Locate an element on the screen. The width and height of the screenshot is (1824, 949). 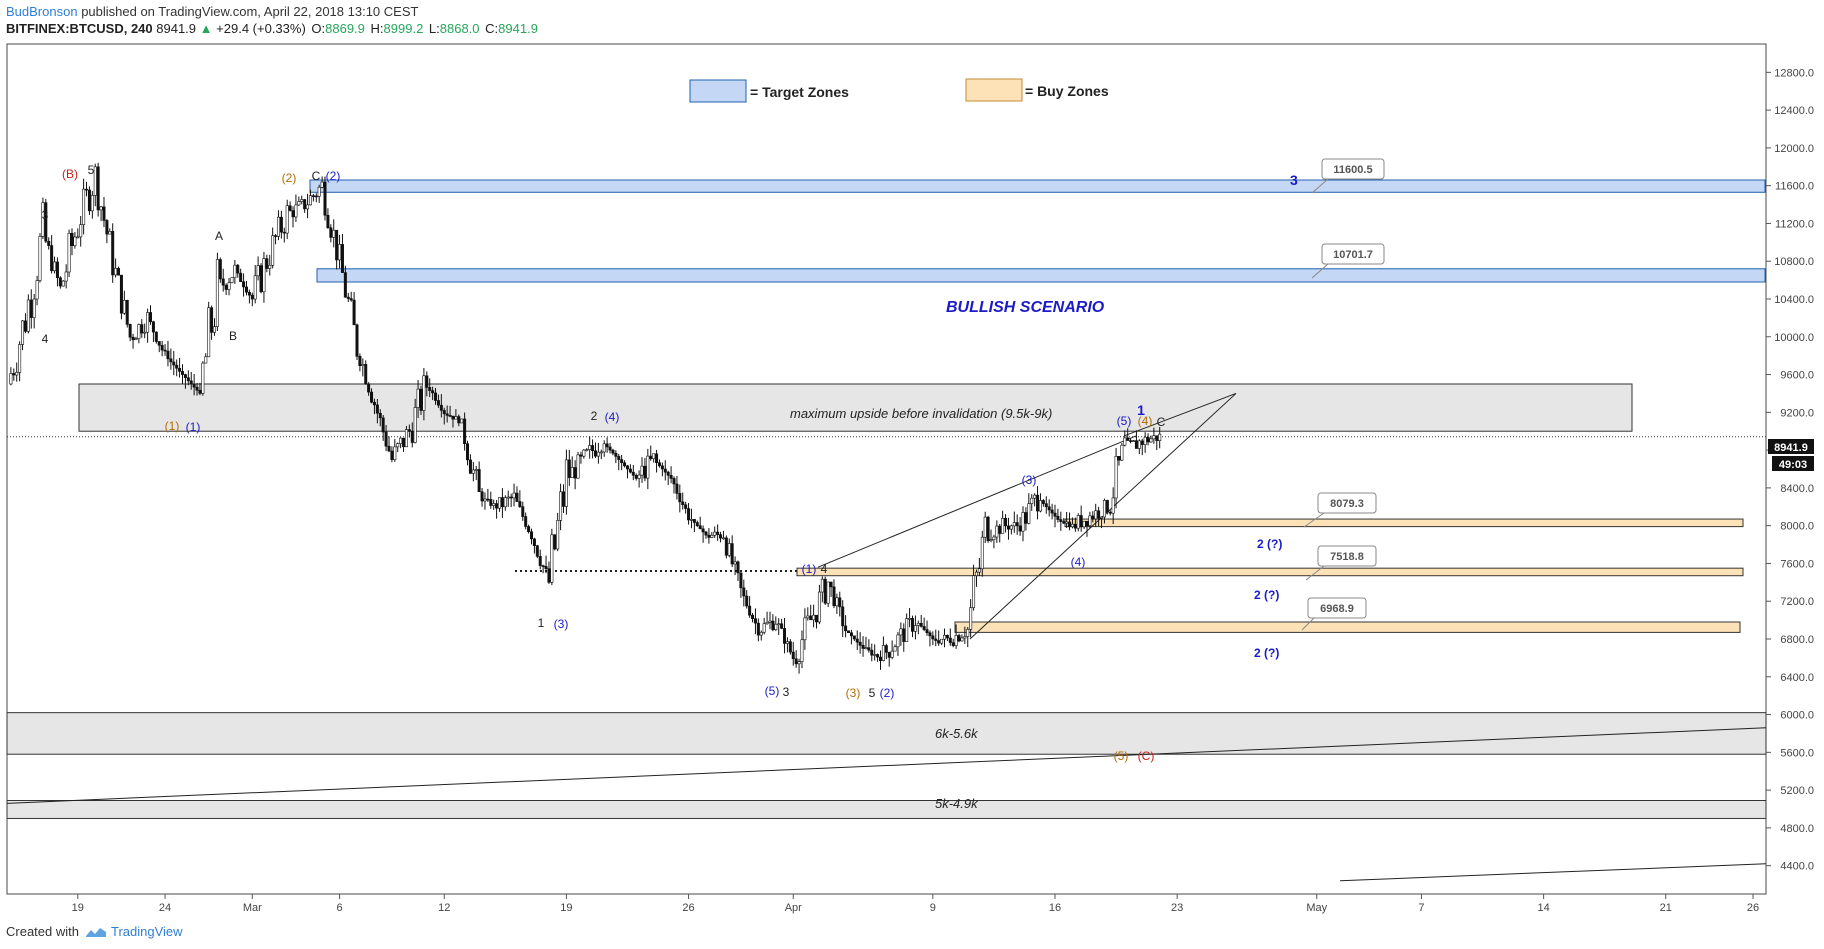
wedge-upper-extension is located at coordinates (1180, 414).